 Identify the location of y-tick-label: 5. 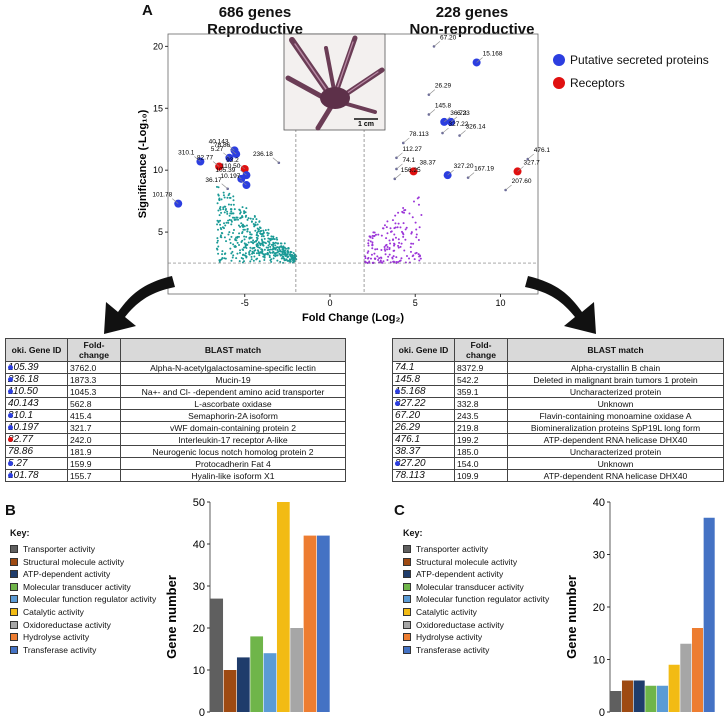
(160, 232).